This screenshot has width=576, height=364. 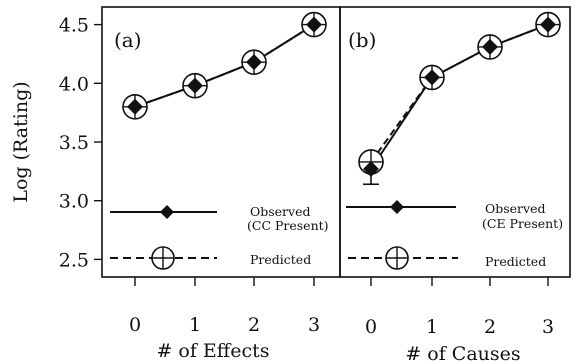 I want to click on legend-a-predicted-label: Predicted, so click(x=280, y=259).